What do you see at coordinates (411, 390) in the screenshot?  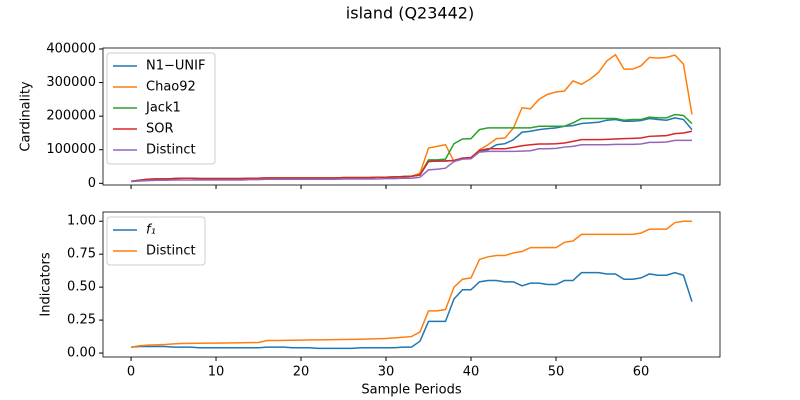 I see `x-axis-label: Sample Periods` at bounding box center [411, 390].